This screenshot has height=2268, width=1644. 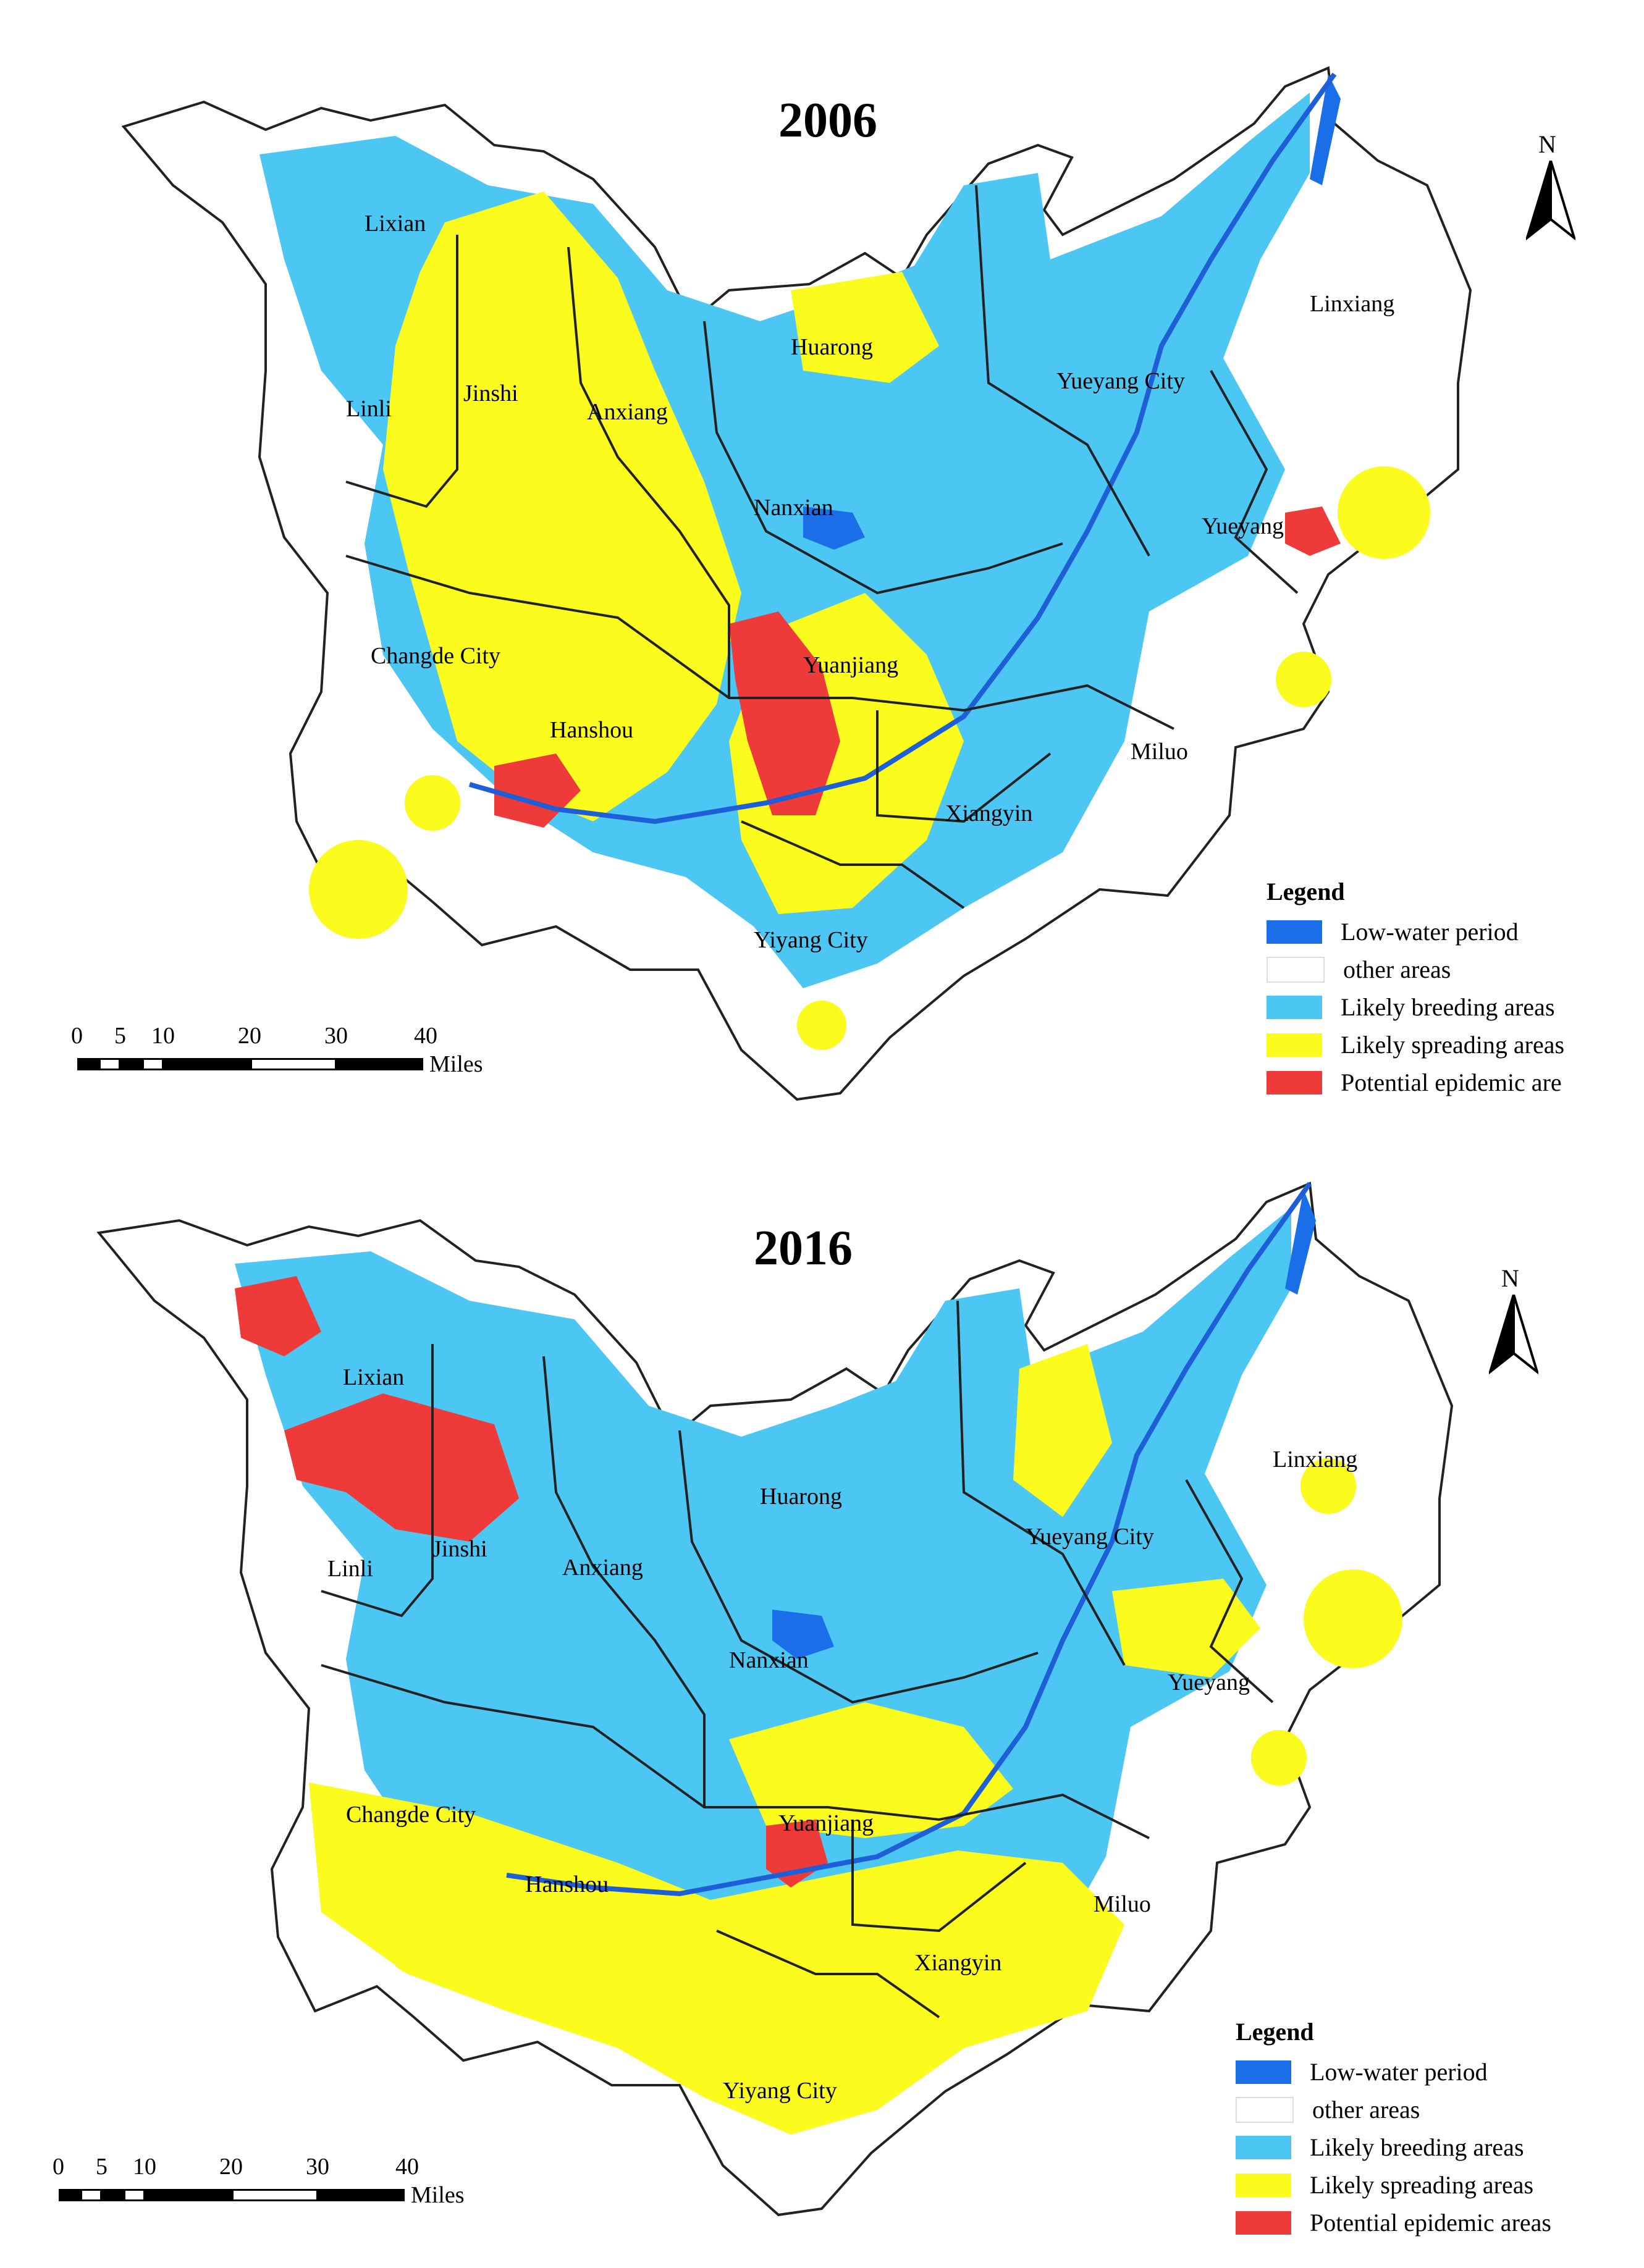 I want to click on place-label: Lixian, so click(x=374, y=1377).